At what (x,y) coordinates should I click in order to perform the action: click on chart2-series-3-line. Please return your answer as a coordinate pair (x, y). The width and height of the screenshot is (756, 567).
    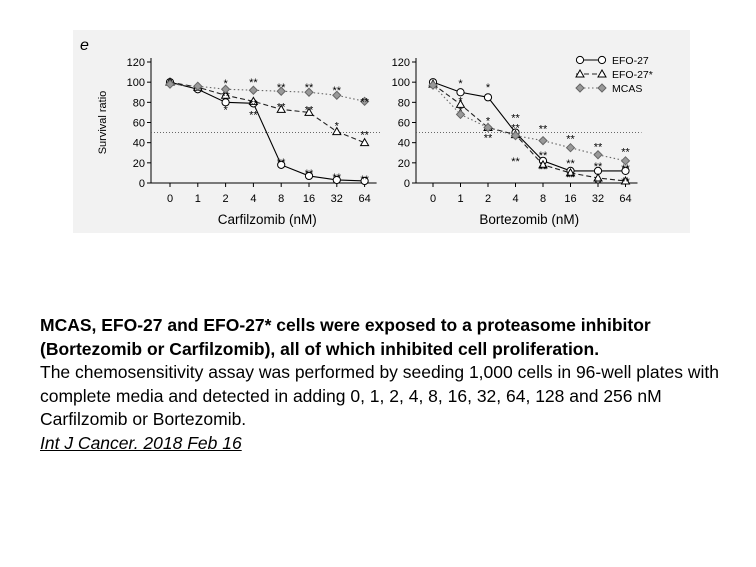
    Looking at the image, I should click on (529, 123).